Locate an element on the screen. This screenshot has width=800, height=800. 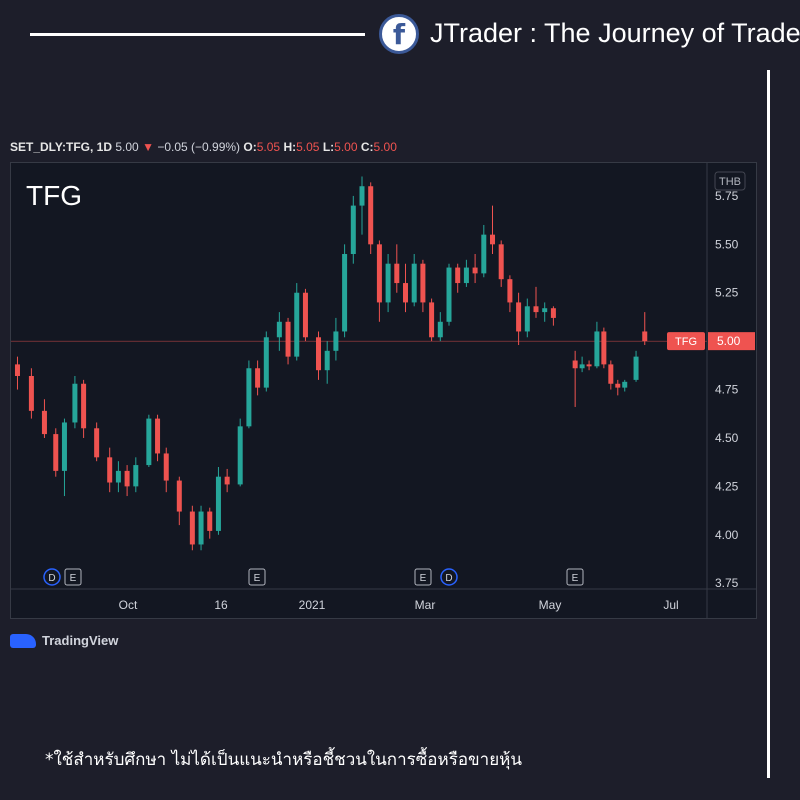
tradingview-logo: TradingView is located at coordinates (64, 640).